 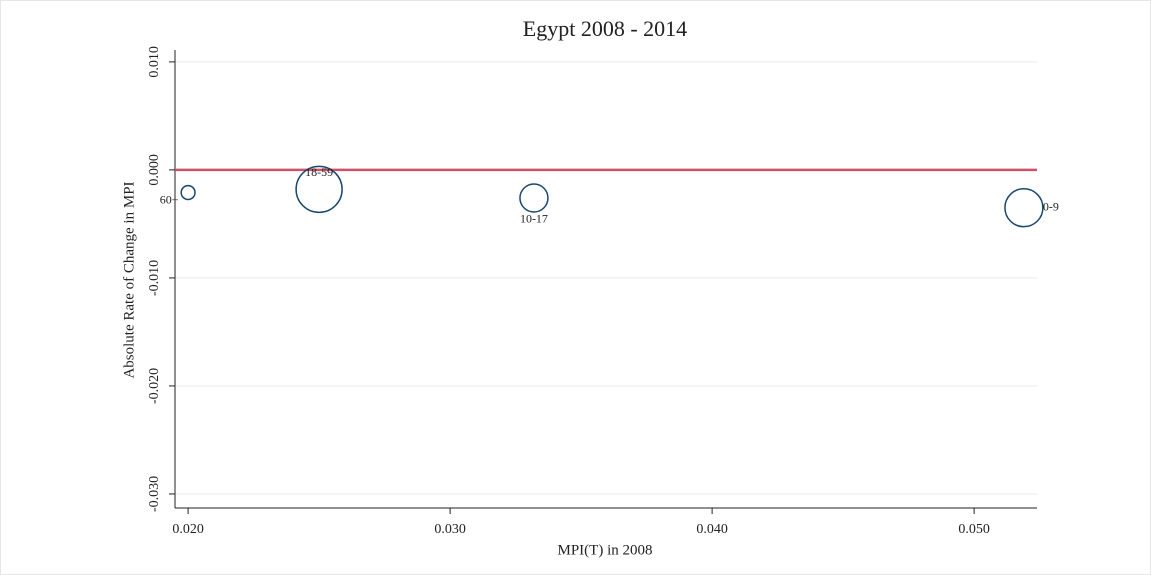 What do you see at coordinates (188, 529) in the screenshot?
I see `x-tick-label: 0.020` at bounding box center [188, 529].